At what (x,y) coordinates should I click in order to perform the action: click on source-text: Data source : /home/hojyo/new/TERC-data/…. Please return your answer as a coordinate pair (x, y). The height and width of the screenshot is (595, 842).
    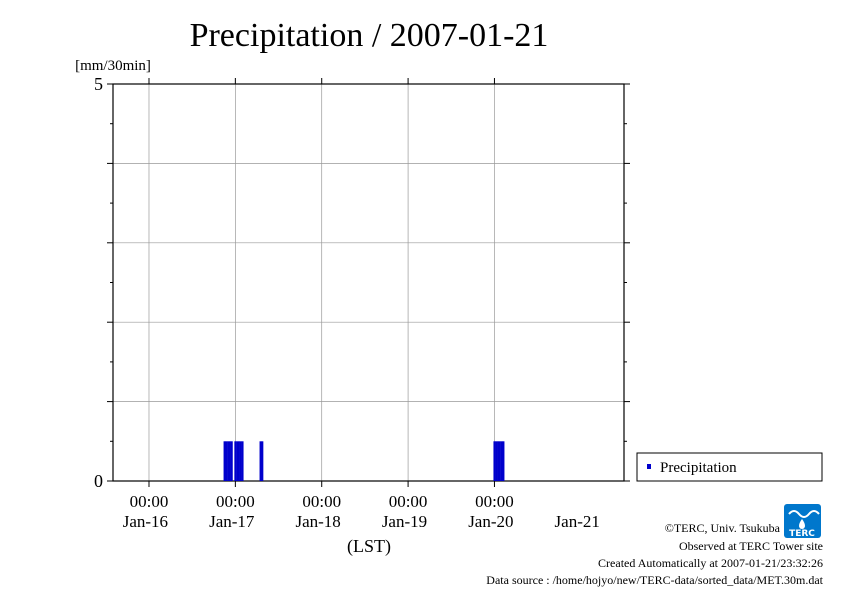
    Looking at the image, I should click on (654, 580).